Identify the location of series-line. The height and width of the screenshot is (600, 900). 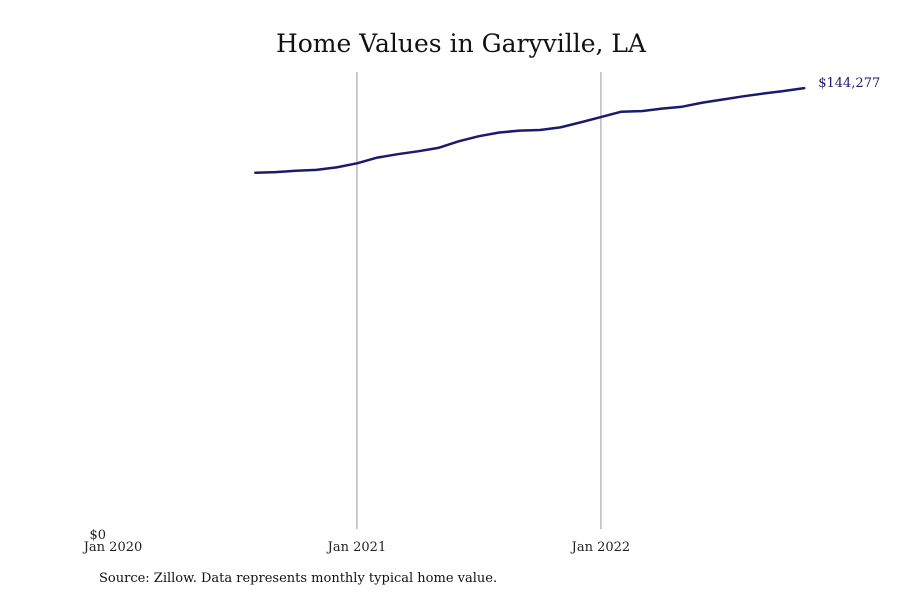
(530, 130).